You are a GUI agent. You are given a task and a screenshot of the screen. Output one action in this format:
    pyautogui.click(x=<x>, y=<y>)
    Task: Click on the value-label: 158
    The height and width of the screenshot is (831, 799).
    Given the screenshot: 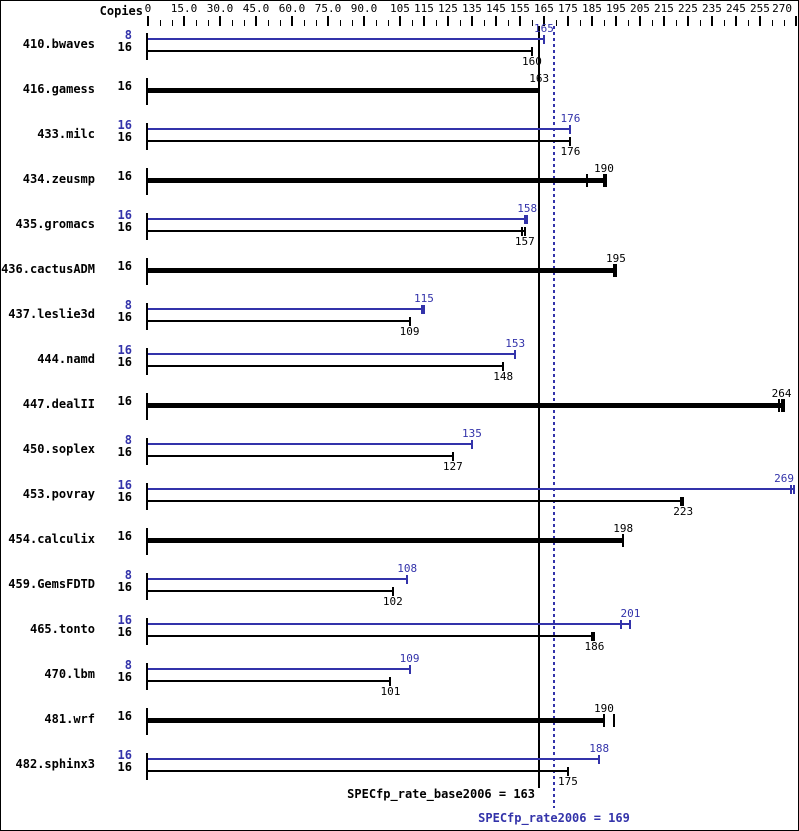 What is the action you would take?
    pyautogui.click(x=527, y=208)
    